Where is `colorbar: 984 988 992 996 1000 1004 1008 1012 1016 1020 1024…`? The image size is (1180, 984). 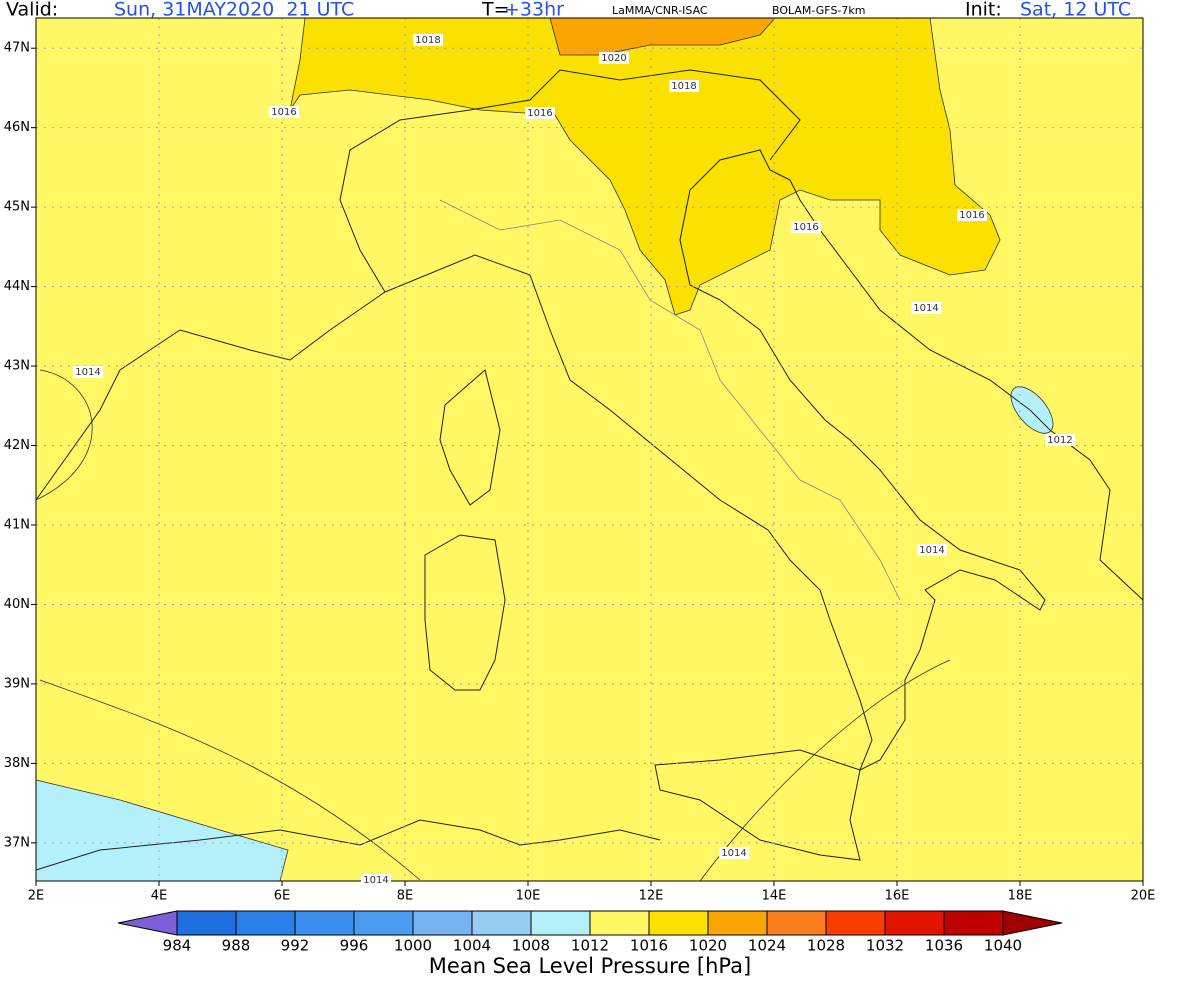
colorbar: 984 988 992 996 1000 1004 1008 1012 1016 1020 1024… is located at coordinates (590, 932).